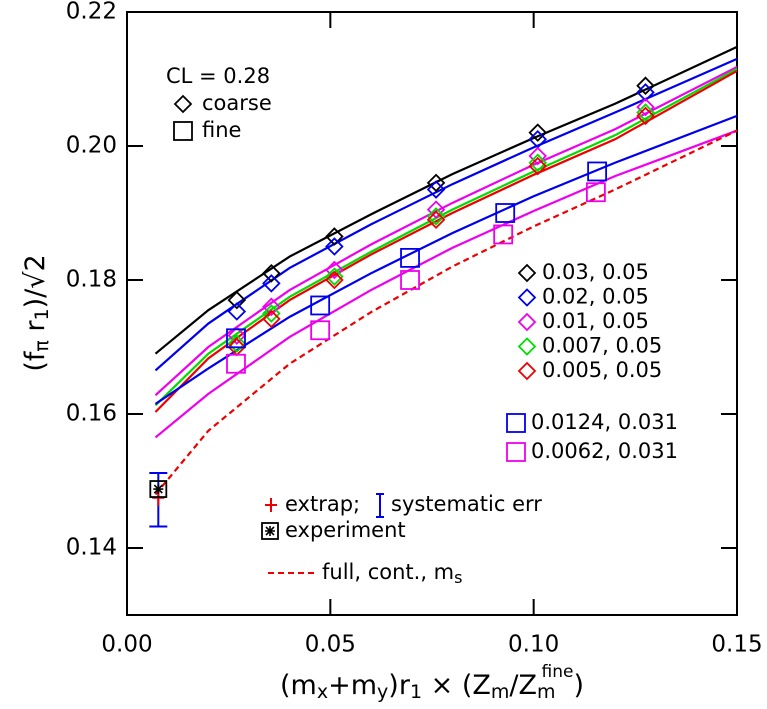 The height and width of the screenshot is (709, 767). I want to click on x-tick-label: 0.05, so click(330, 645).